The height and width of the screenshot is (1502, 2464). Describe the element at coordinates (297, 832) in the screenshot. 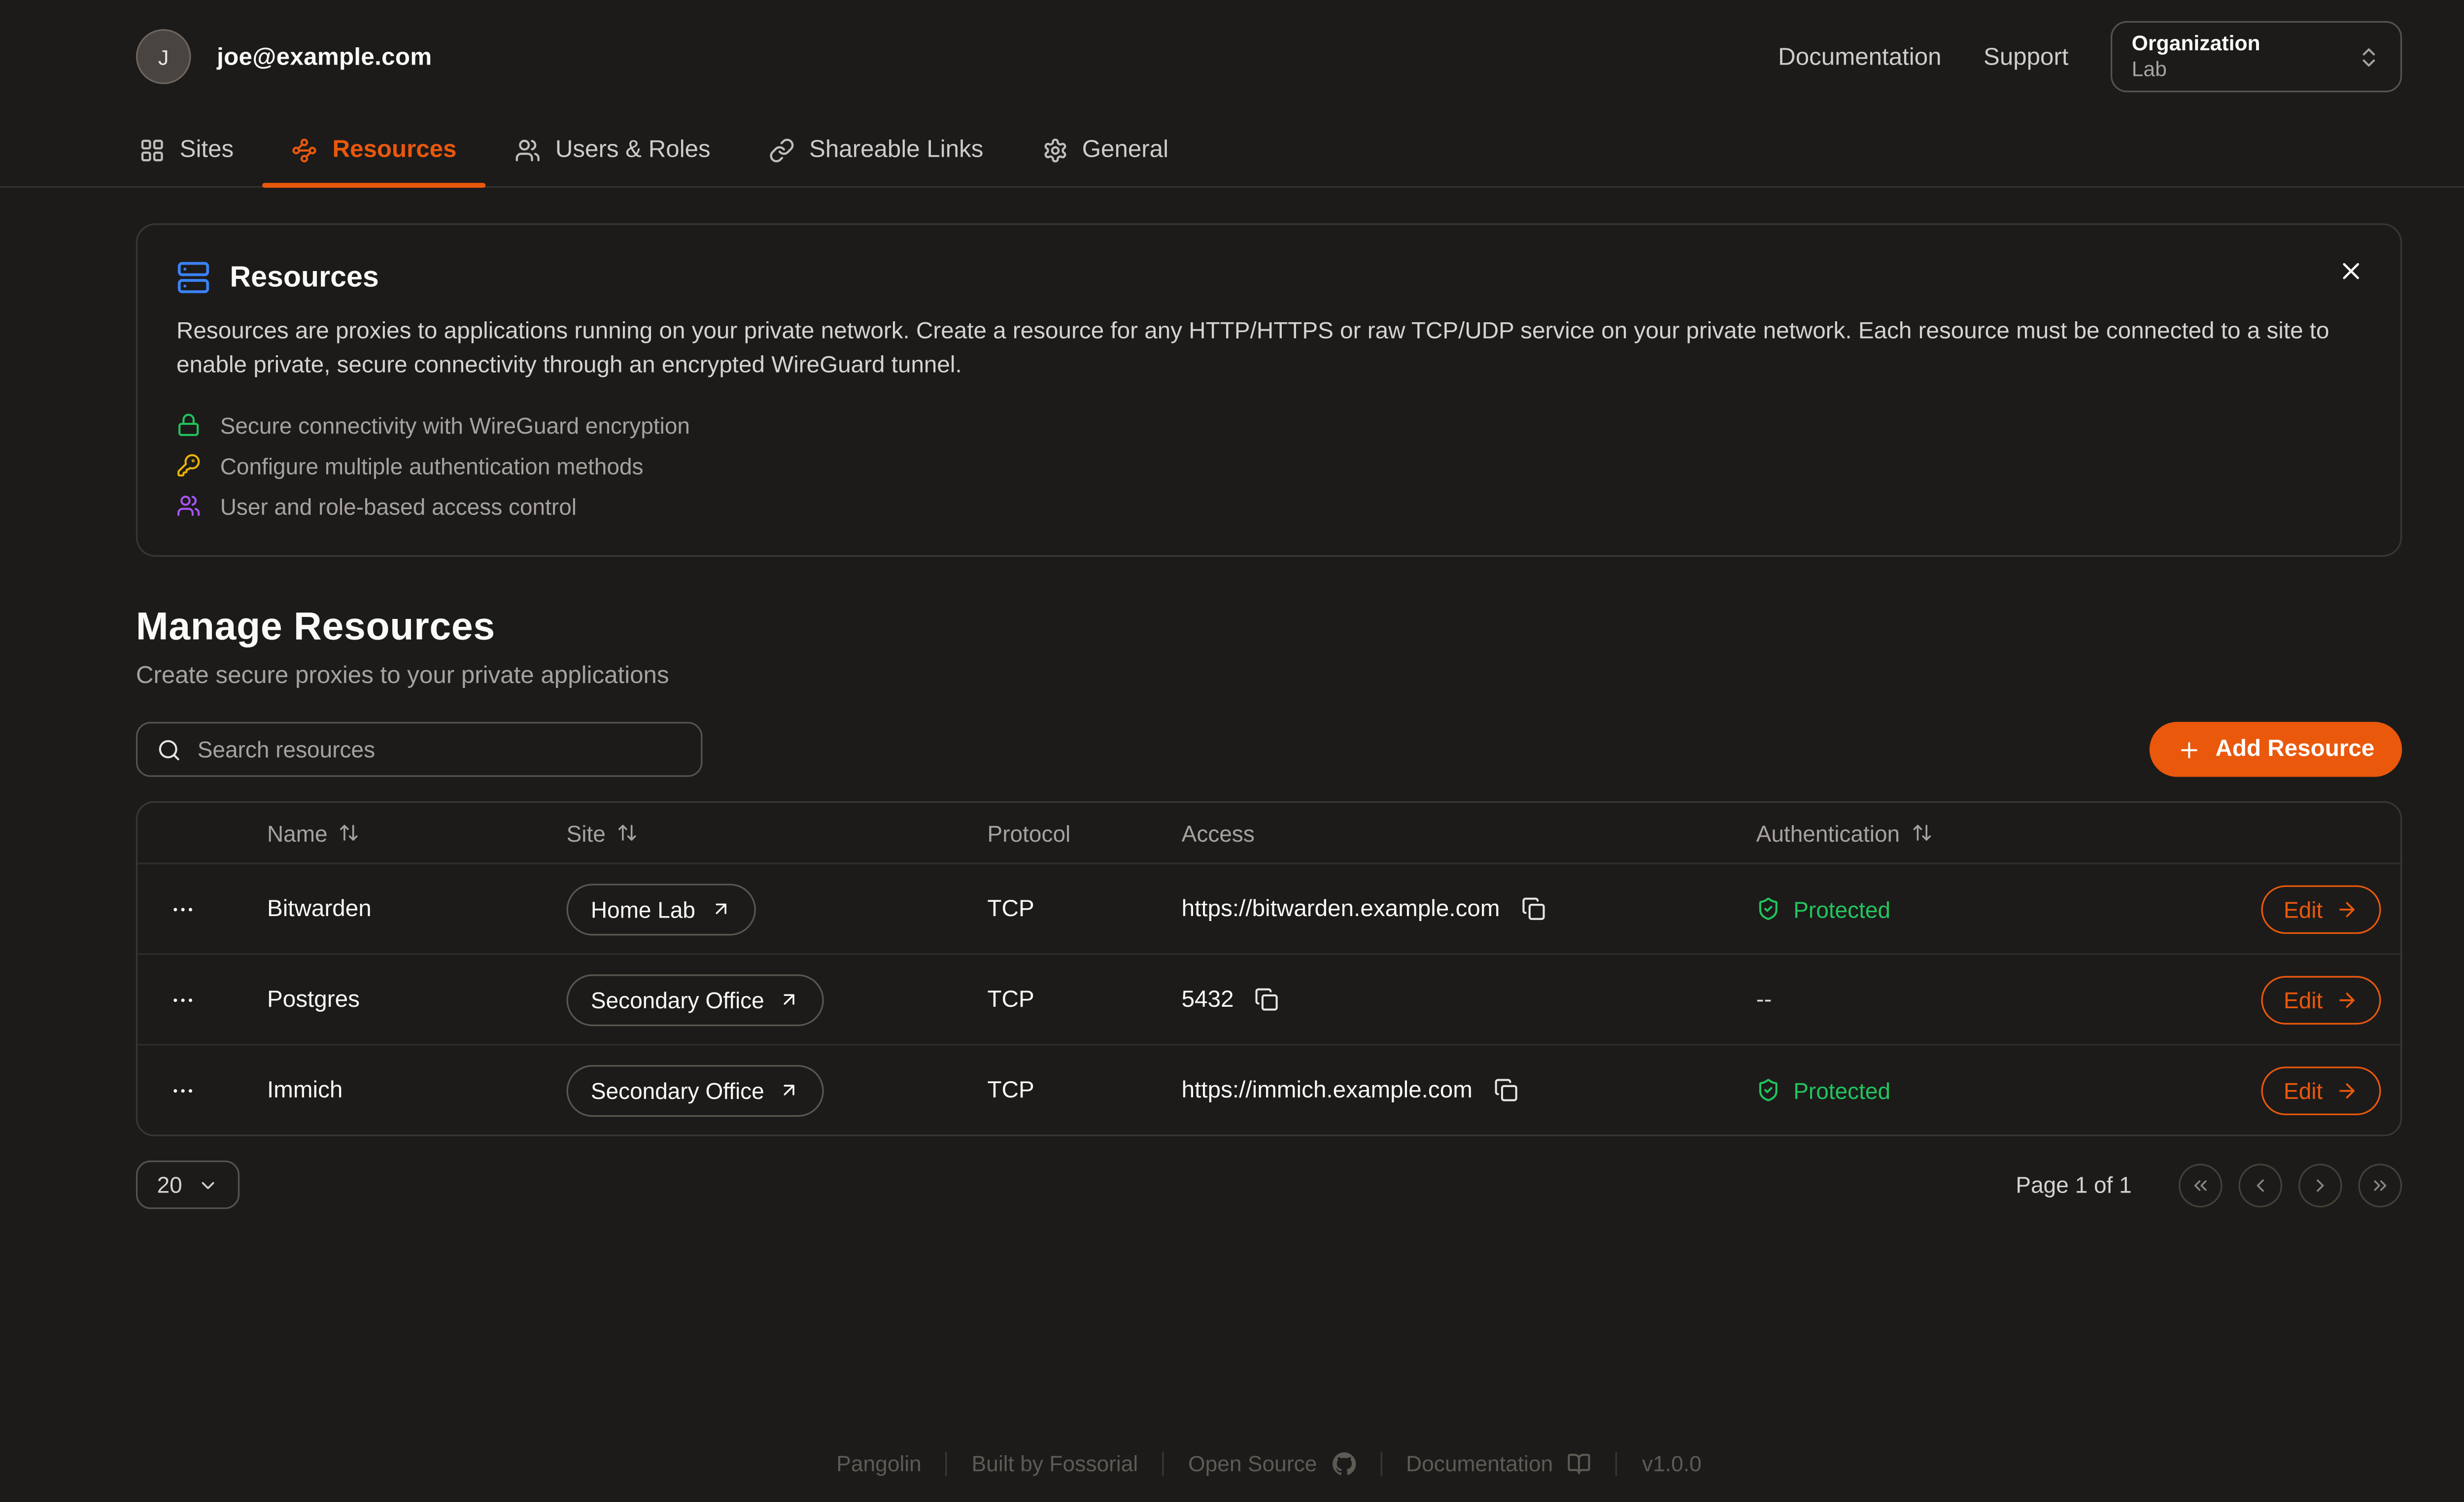

I see `column-label: Name` at that location.